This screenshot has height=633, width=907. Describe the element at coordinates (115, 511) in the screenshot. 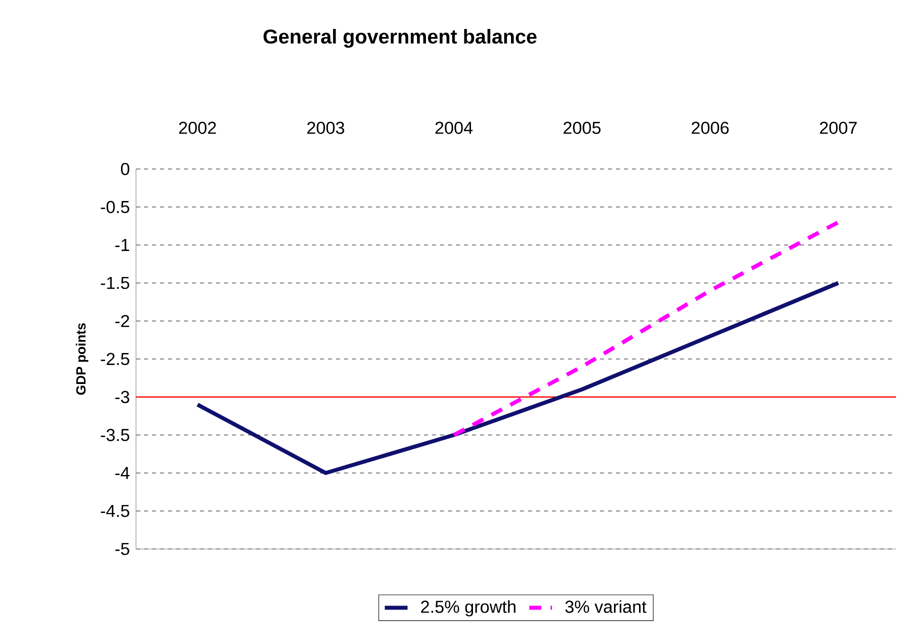

I see `y-tick-label: -4.5` at that location.